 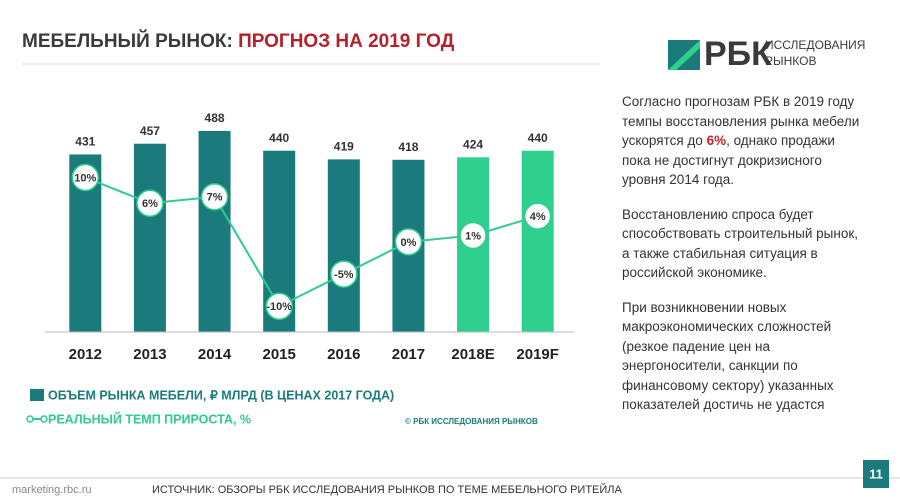 I want to click on note-text: 6%, so click(x=716, y=140).